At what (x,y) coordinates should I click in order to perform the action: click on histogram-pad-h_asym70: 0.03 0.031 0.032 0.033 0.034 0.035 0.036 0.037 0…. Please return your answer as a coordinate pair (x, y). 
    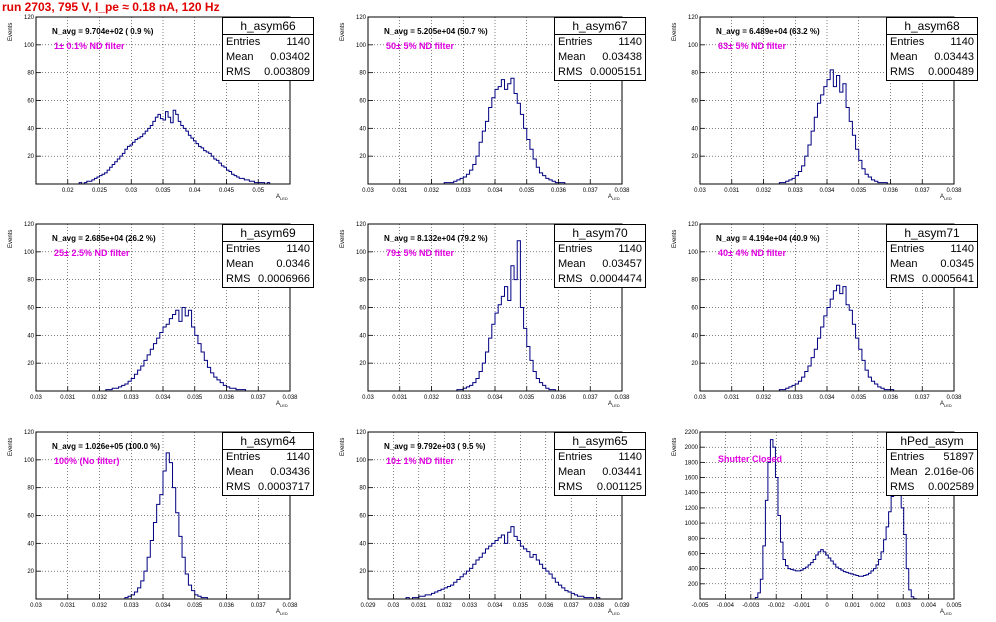
    Looking at the image, I should click on (498, 310).